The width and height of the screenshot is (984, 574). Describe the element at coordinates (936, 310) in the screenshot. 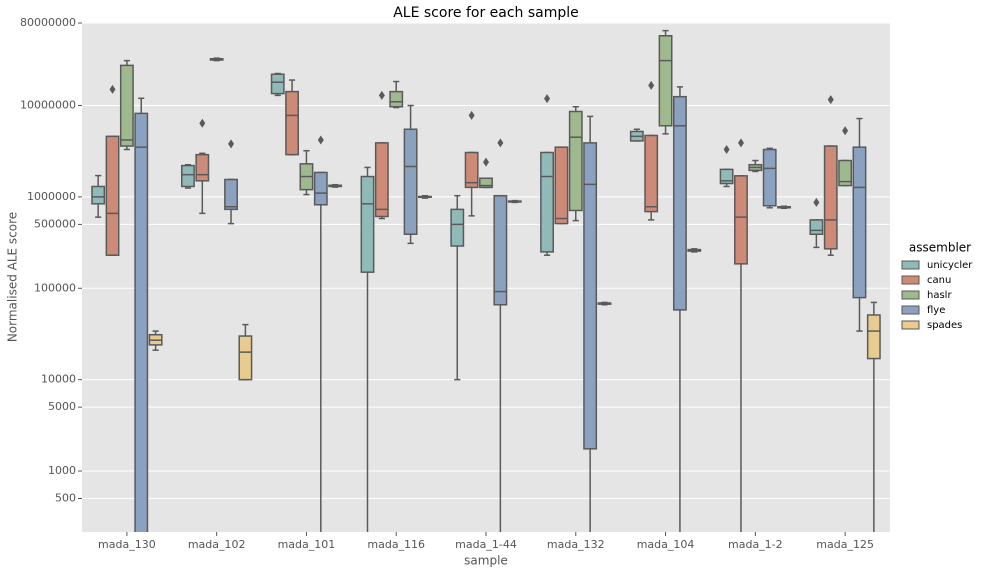

I see `legend-label: flye` at that location.